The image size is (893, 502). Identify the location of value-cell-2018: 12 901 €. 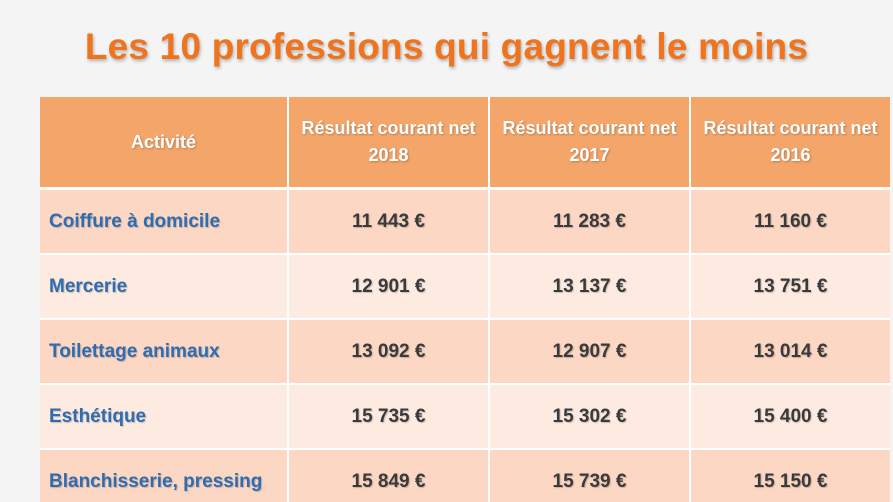
(389, 287).